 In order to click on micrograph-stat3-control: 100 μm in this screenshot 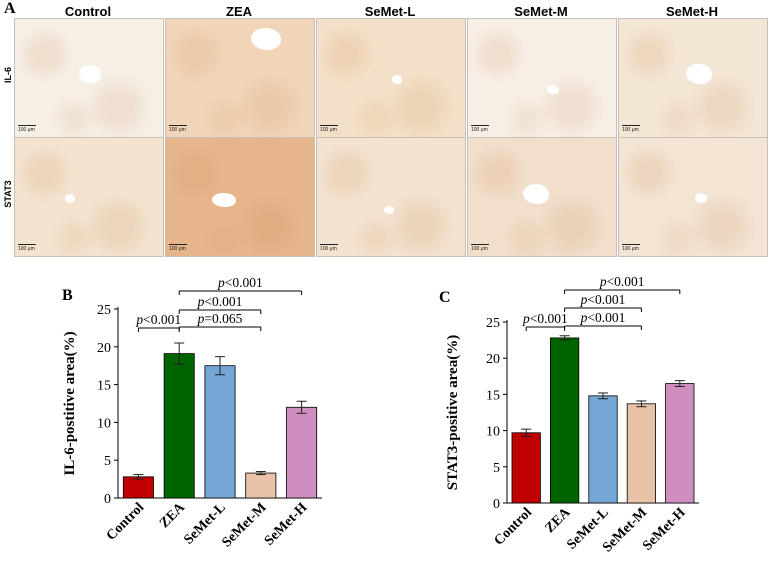, I will do `click(89, 197)`.